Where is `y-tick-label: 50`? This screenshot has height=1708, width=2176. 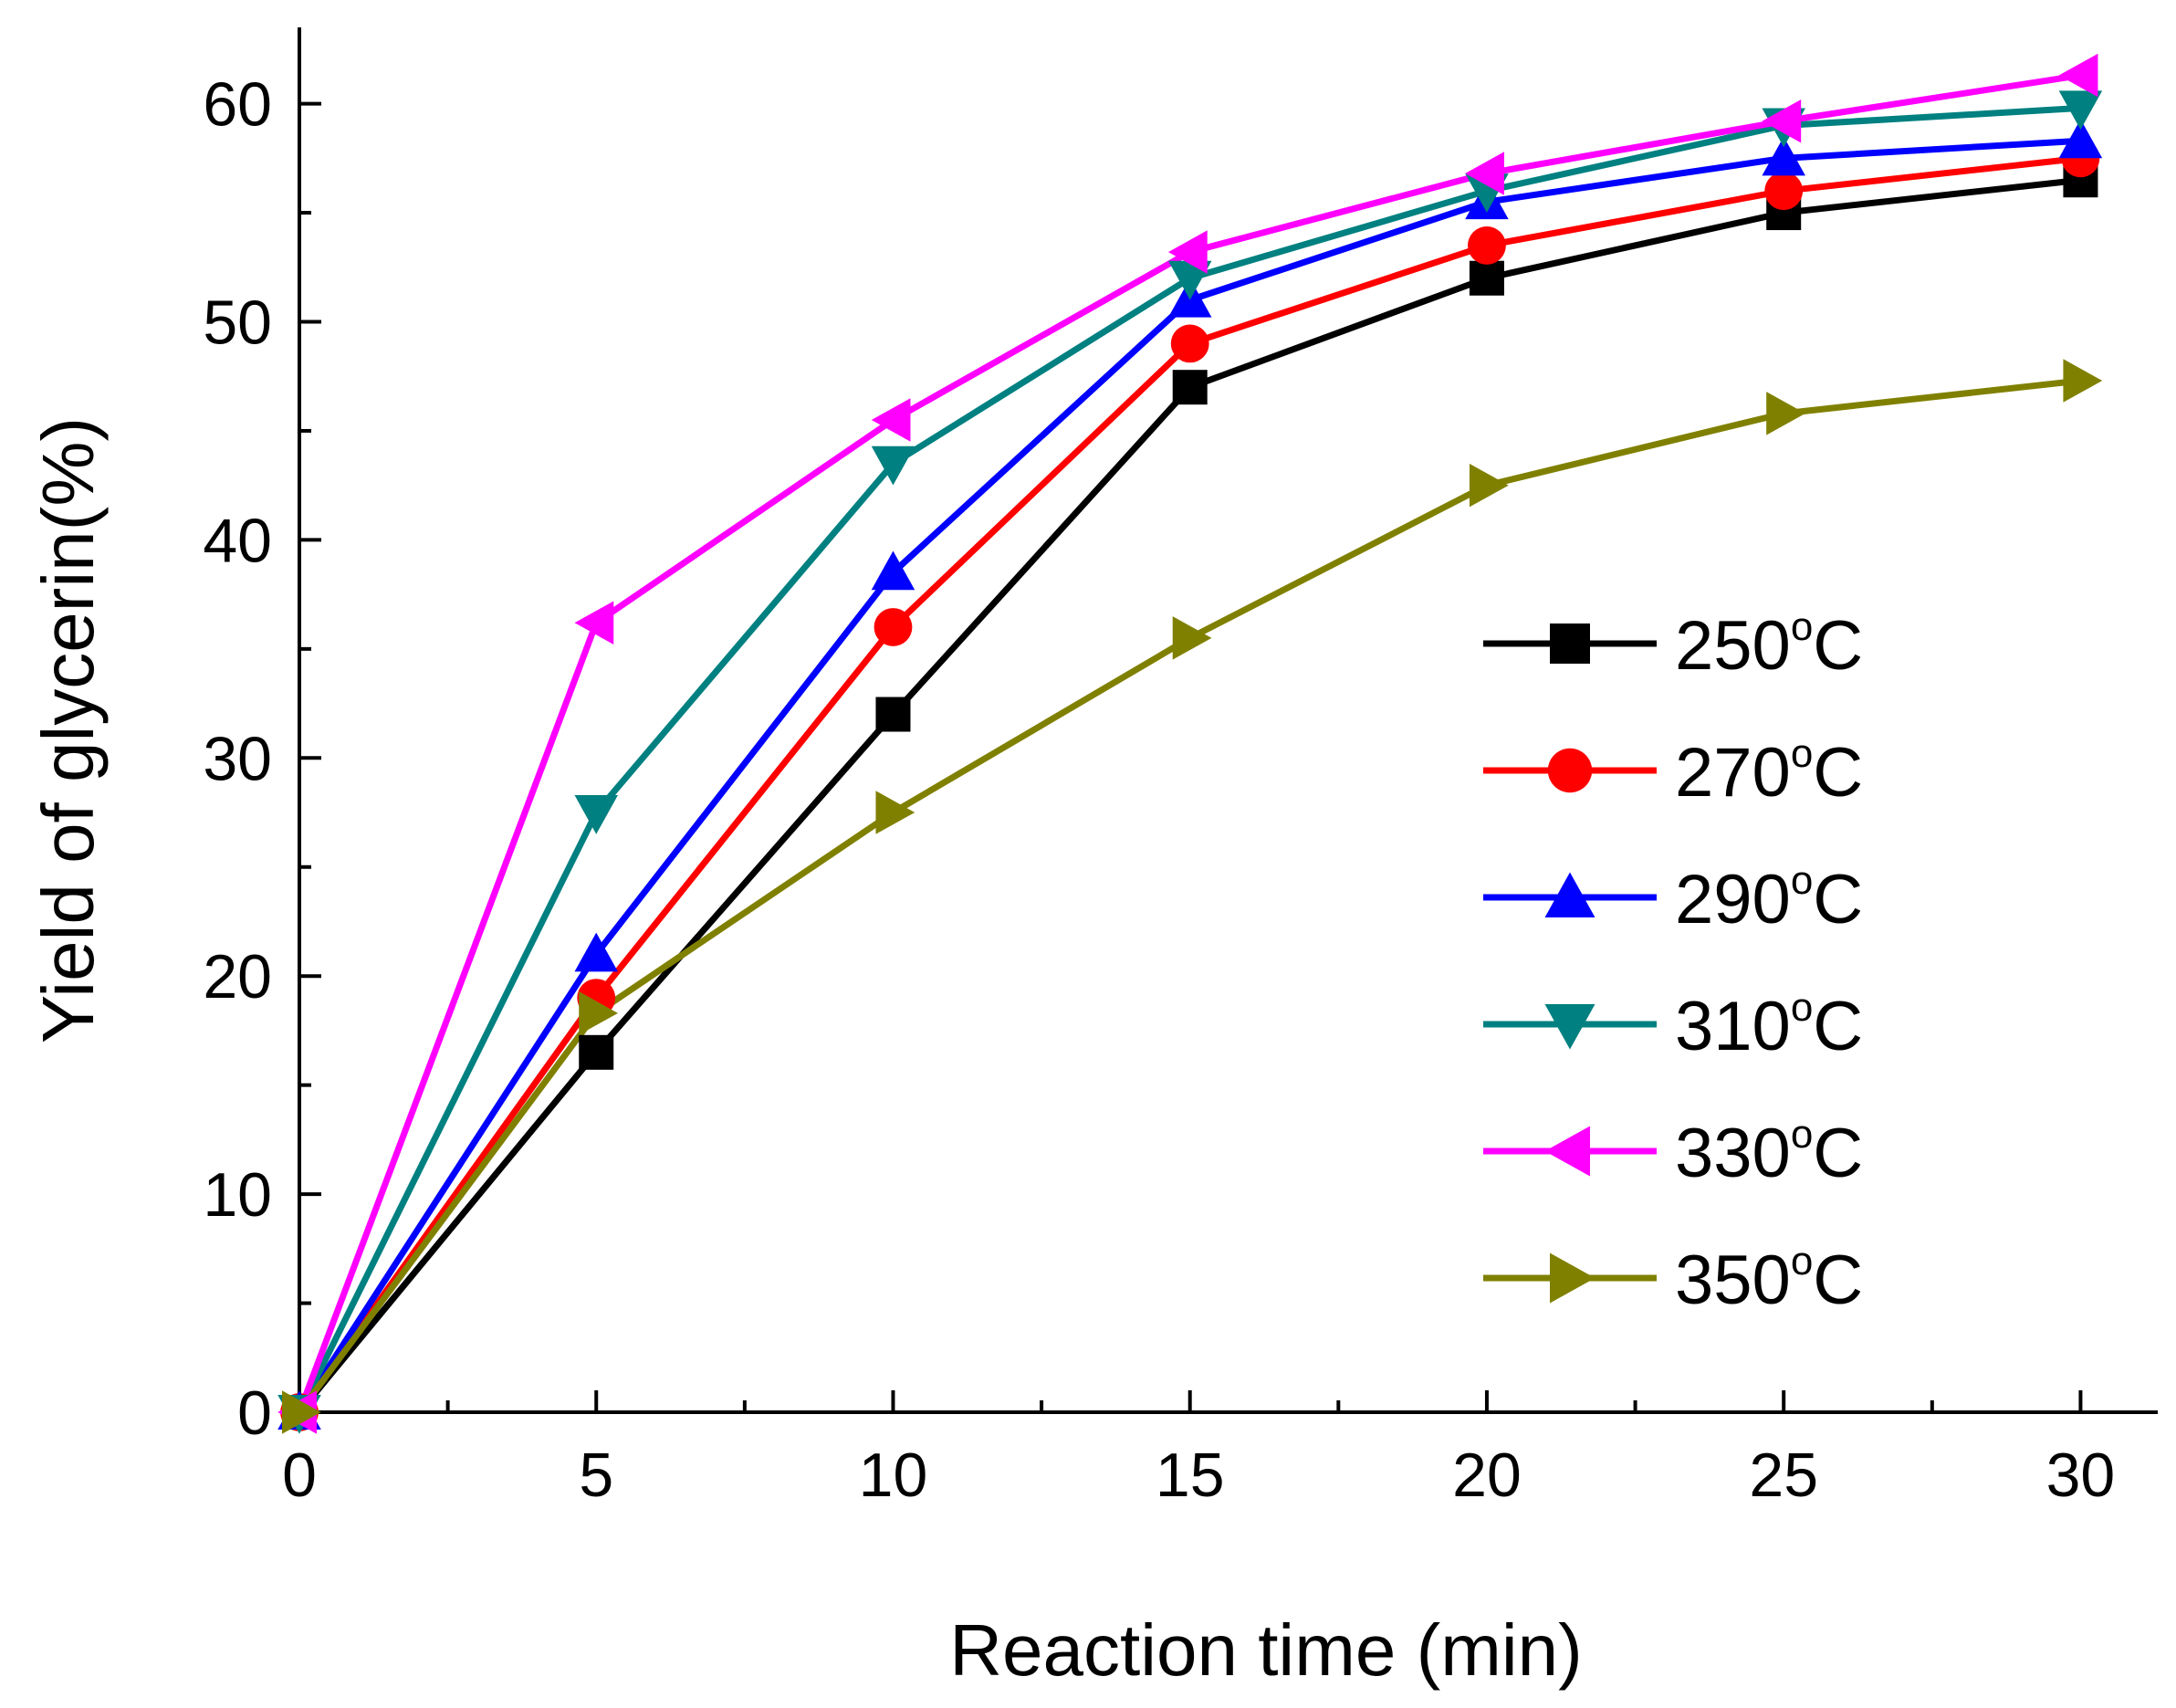
y-tick-label: 50 is located at coordinates (238, 323).